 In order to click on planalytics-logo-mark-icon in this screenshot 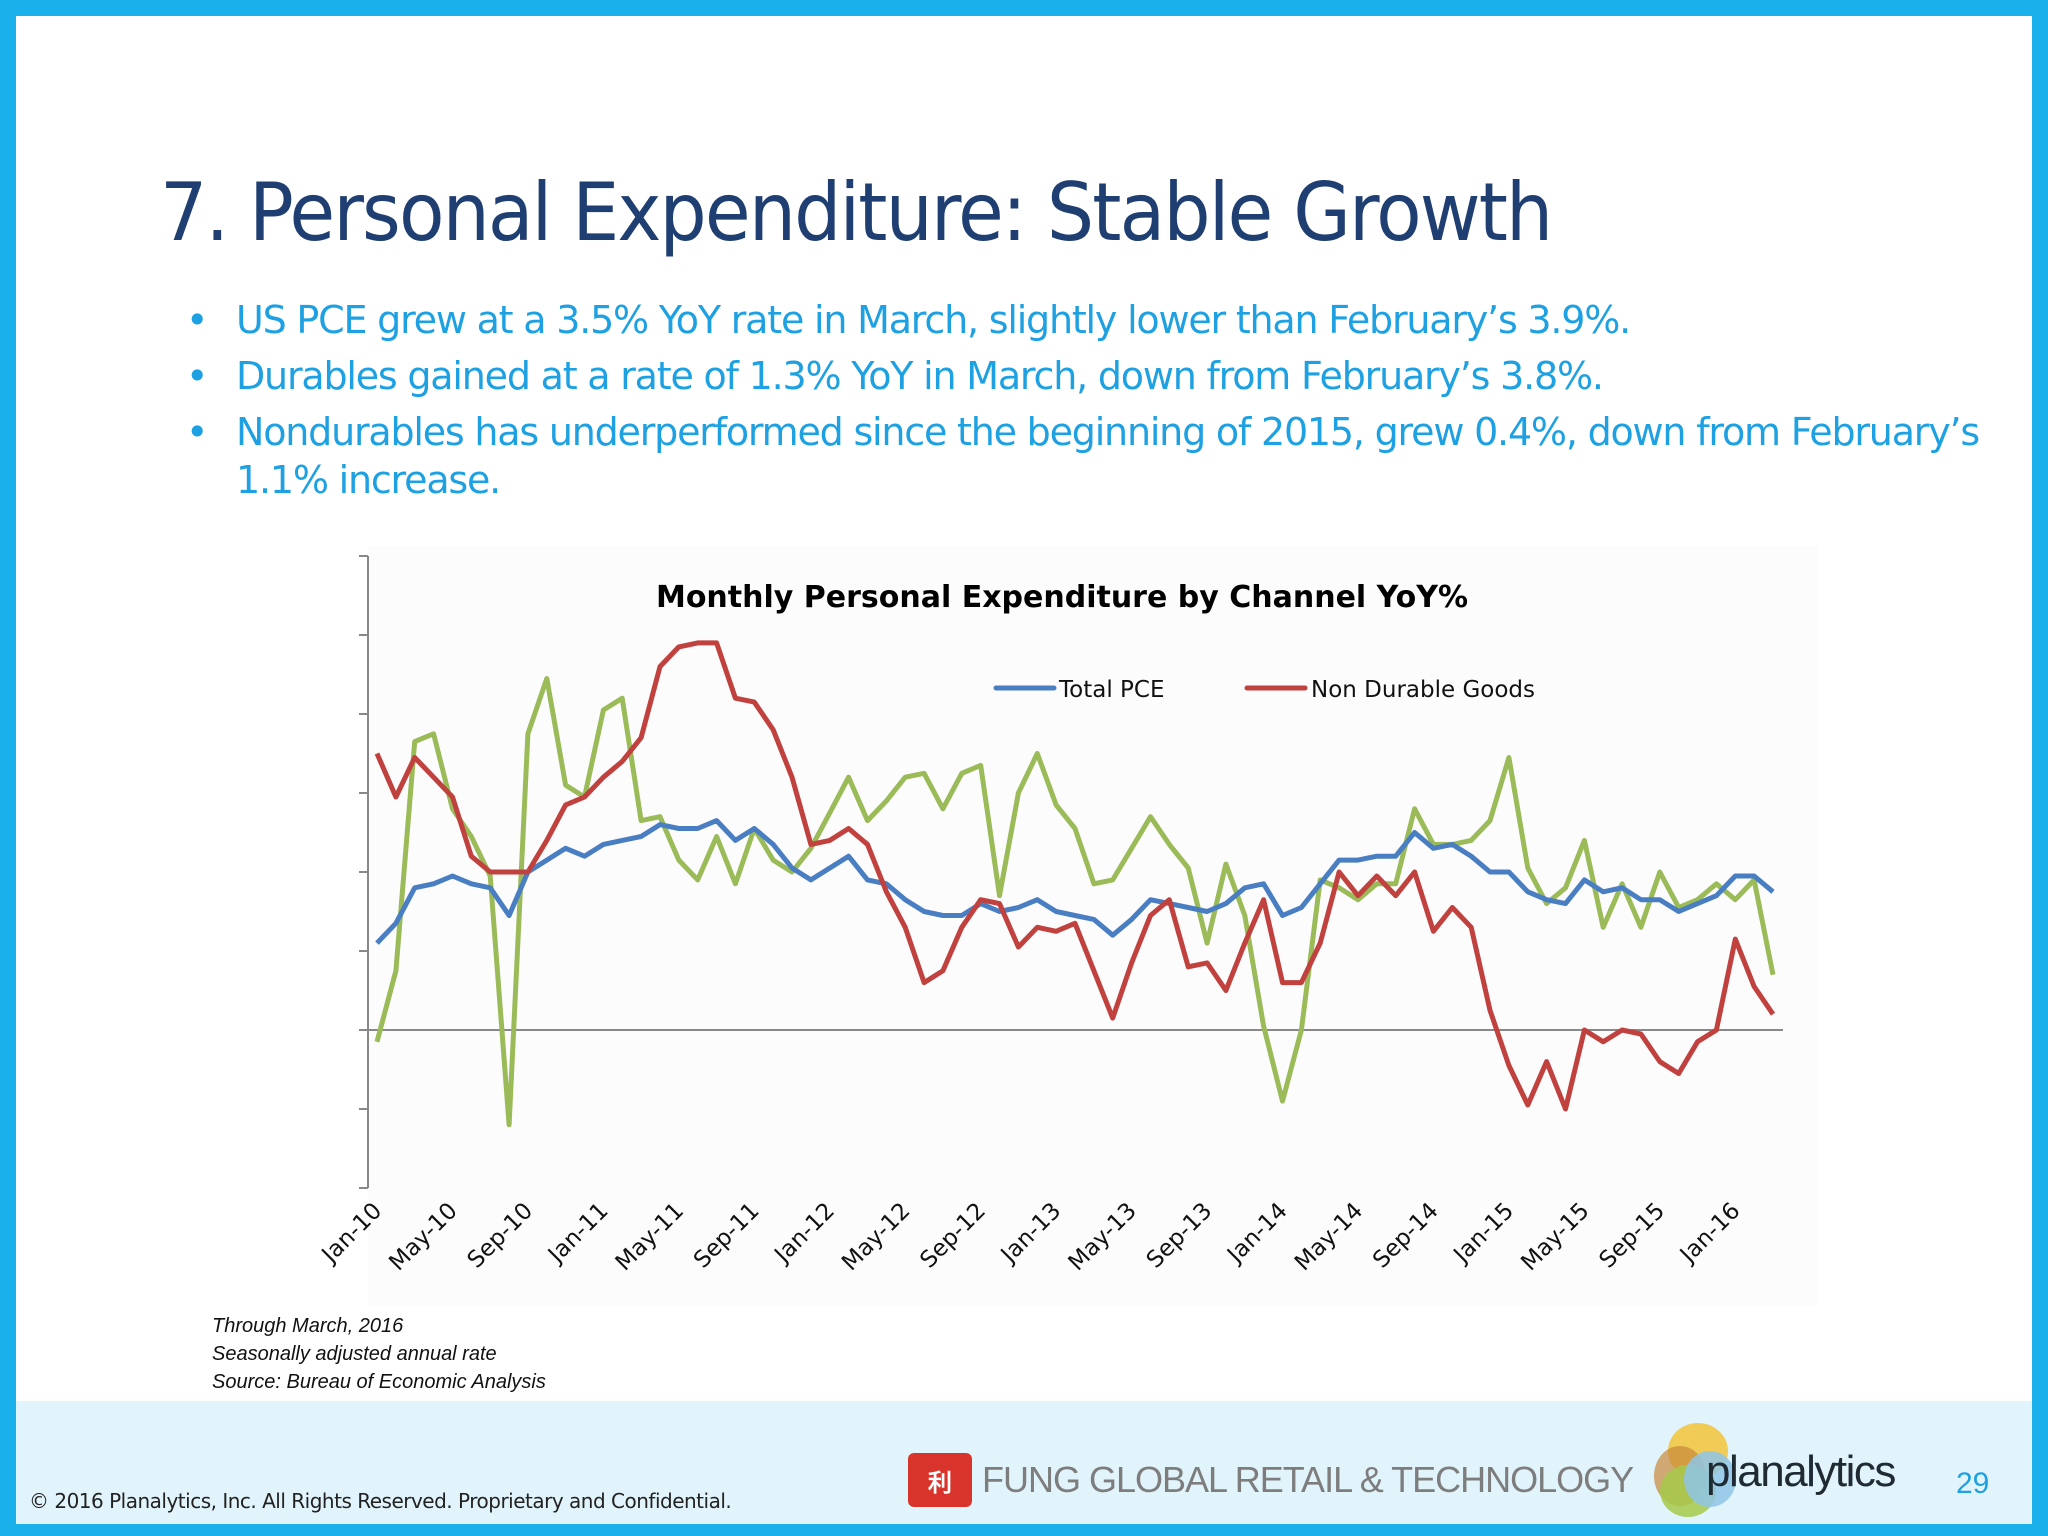, I will do `click(1695, 1470)`.